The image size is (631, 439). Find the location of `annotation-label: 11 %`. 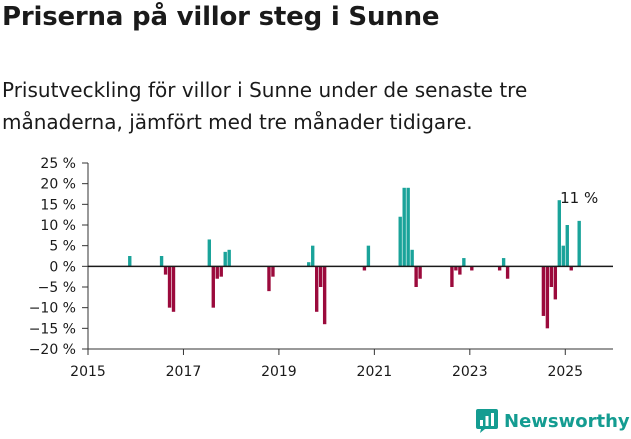

annotation-label: 11 % is located at coordinates (579, 198).